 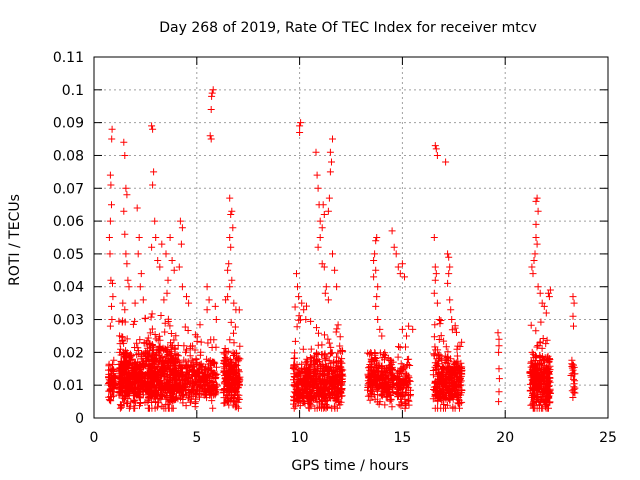 What do you see at coordinates (402, 438) in the screenshot?
I see `x-tick-label: 15` at bounding box center [402, 438].